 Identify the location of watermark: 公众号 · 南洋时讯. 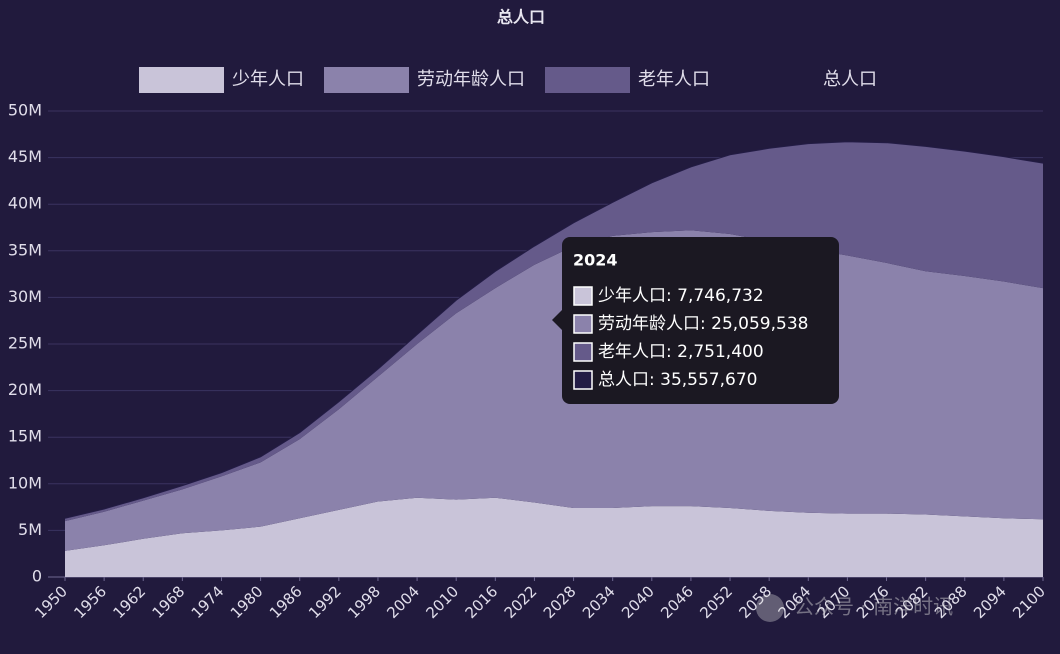
(873, 607).